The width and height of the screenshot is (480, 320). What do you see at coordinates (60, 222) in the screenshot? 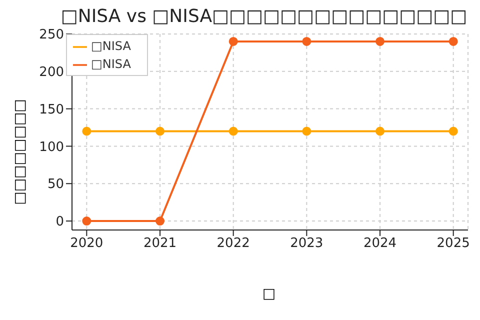
I see `y-tick-label: 0` at bounding box center [60, 222].